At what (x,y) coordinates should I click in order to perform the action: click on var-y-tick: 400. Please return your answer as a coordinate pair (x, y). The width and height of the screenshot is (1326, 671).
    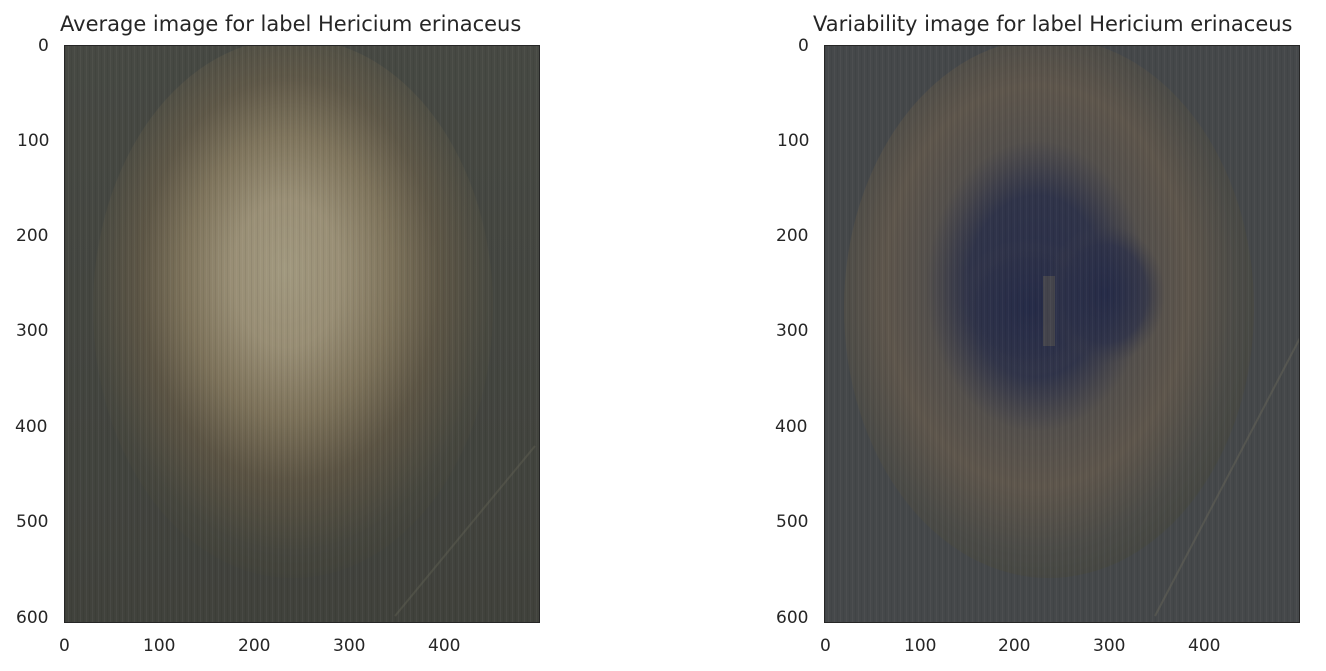
    Looking at the image, I should click on (791, 427).